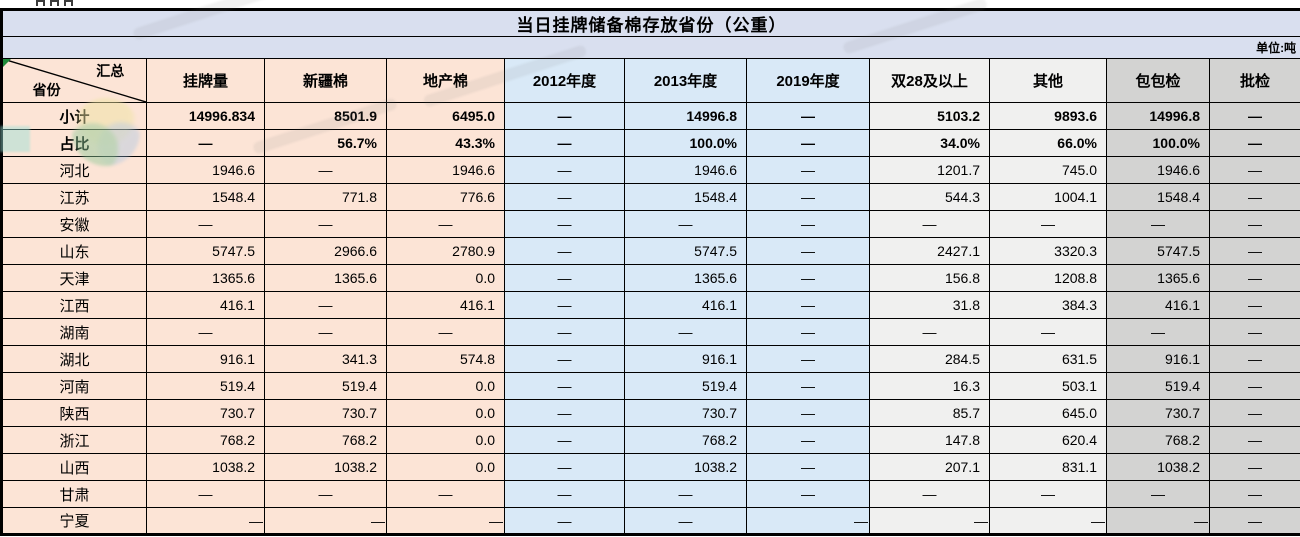  Describe the element at coordinates (74, 116) in the screenshot. I see `row-label: 小计` at that location.